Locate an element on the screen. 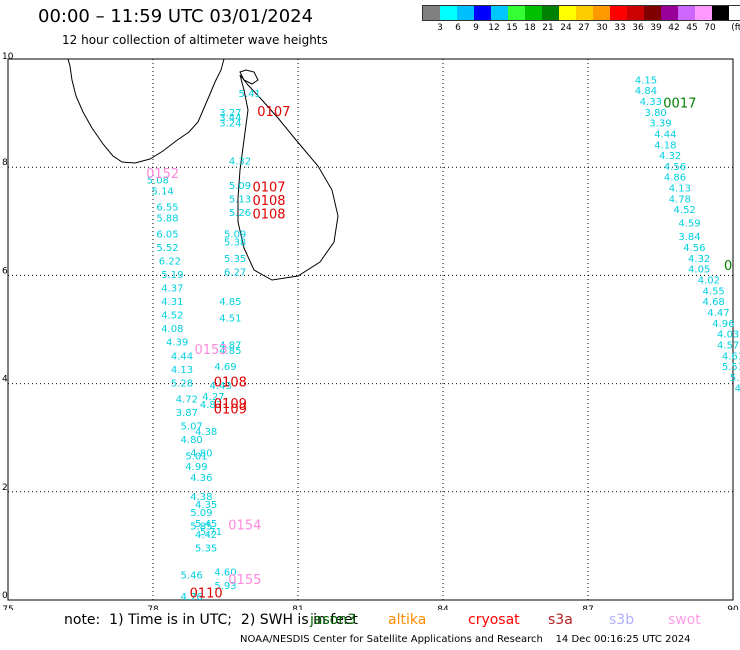 This screenshot has width=740, height=650. wave-height-label: 4.02 is located at coordinates (709, 281).